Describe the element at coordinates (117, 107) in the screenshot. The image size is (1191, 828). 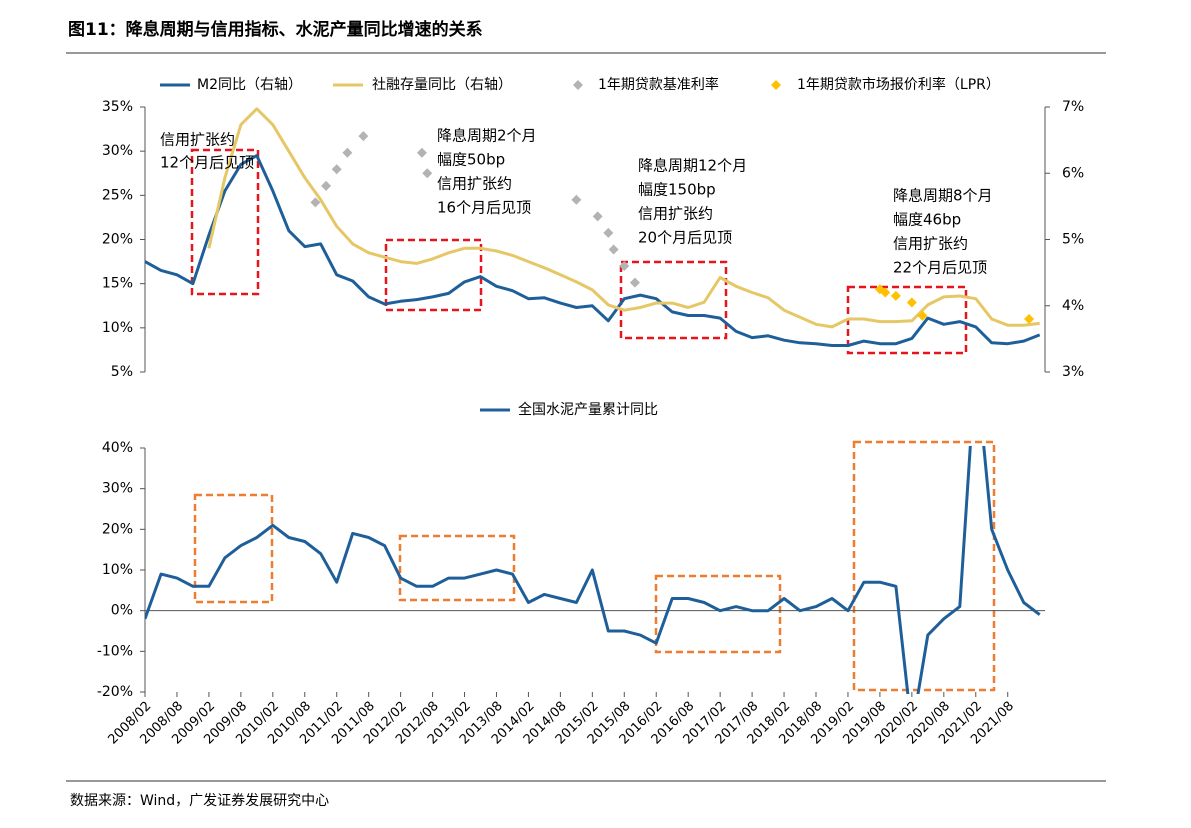
I see `y-tick-label: 35%` at that location.